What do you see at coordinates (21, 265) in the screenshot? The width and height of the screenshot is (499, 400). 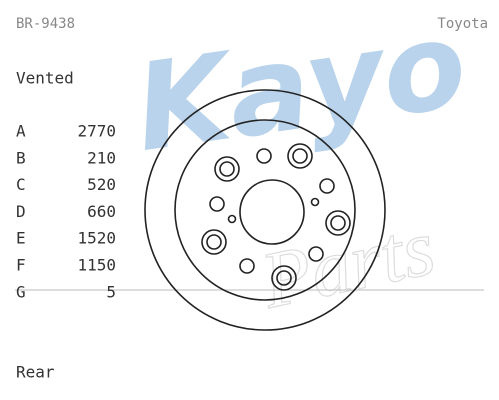 I see `spec-label: F` at bounding box center [21, 265].